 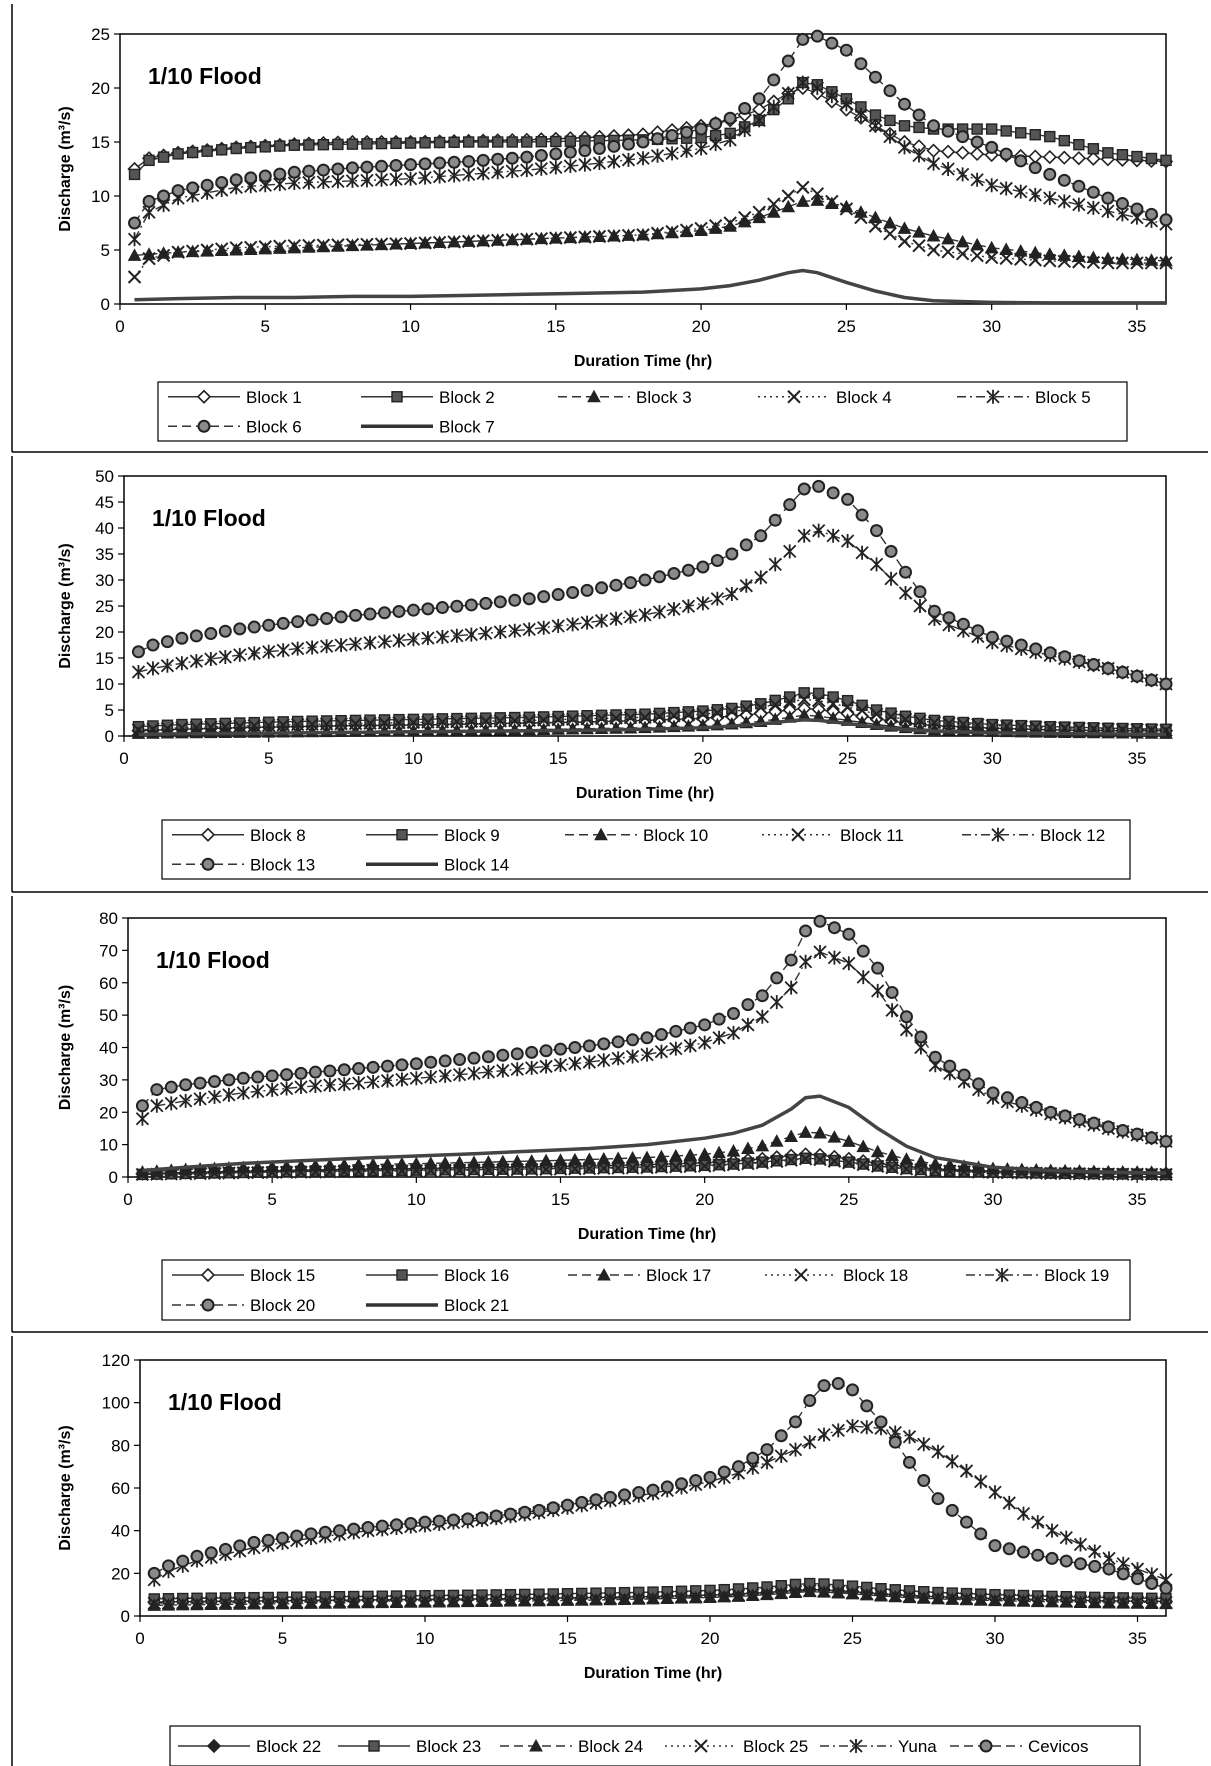 I want to click on series-line, so click(x=652, y=727).